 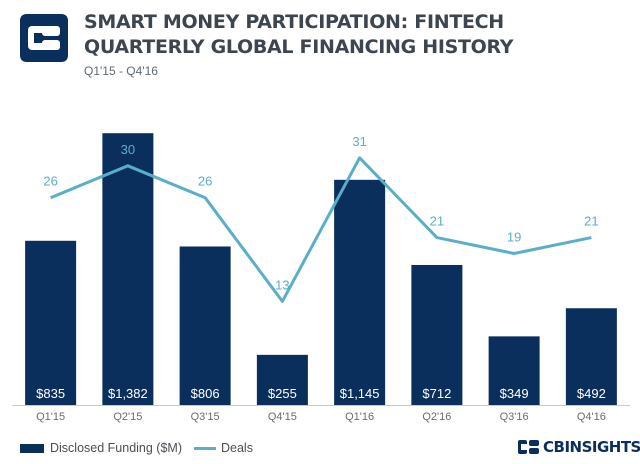 What do you see at coordinates (116, 448) in the screenshot?
I see `legend-bar-label: Disclosed Funding ($M)` at bounding box center [116, 448].